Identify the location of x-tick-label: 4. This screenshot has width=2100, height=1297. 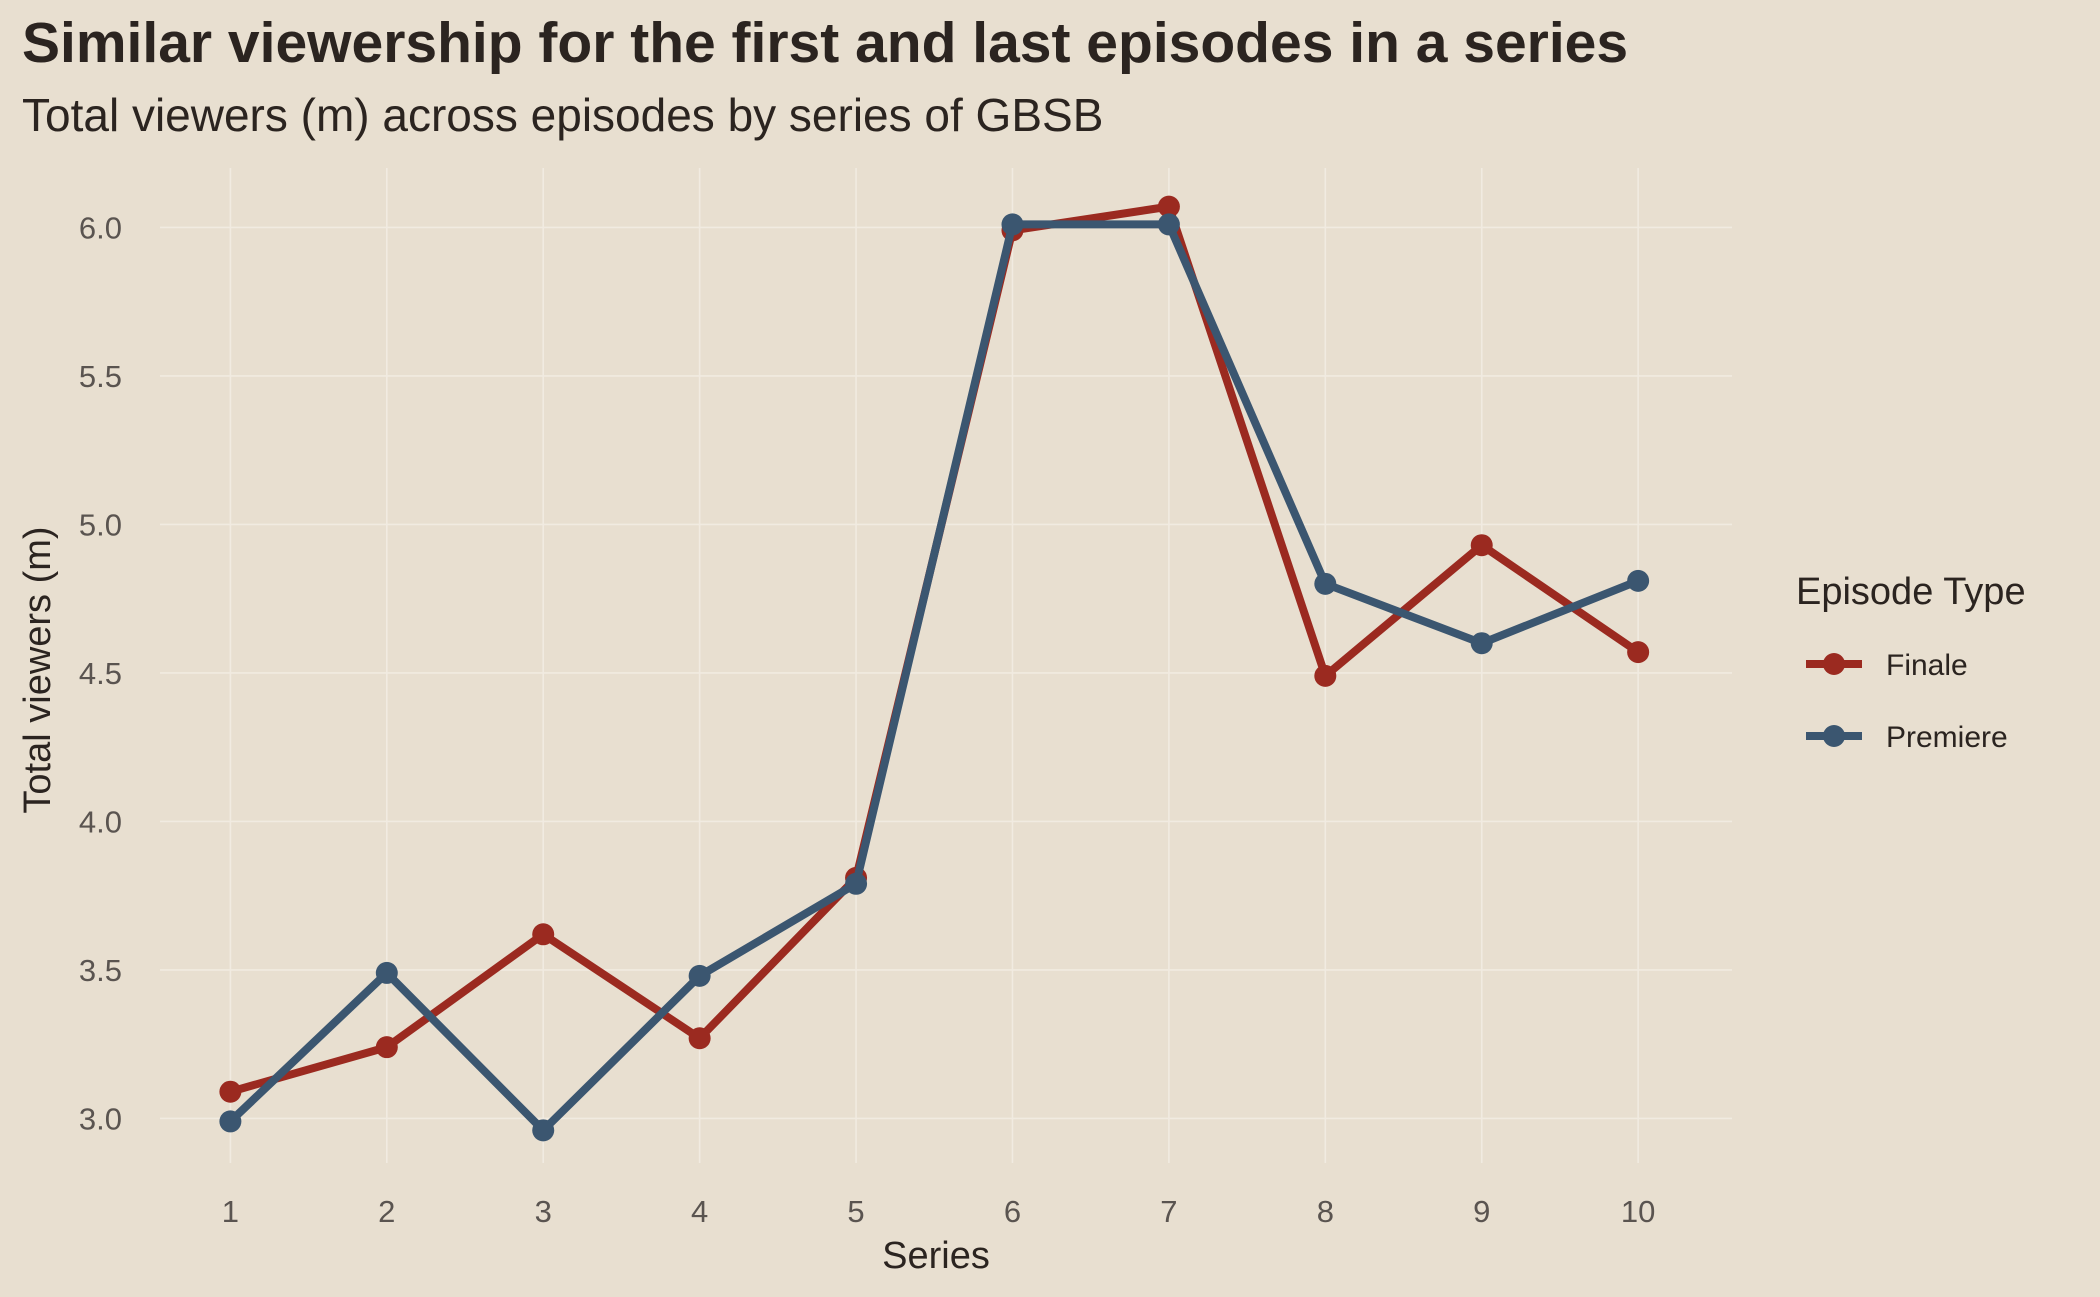
(699, 1211).